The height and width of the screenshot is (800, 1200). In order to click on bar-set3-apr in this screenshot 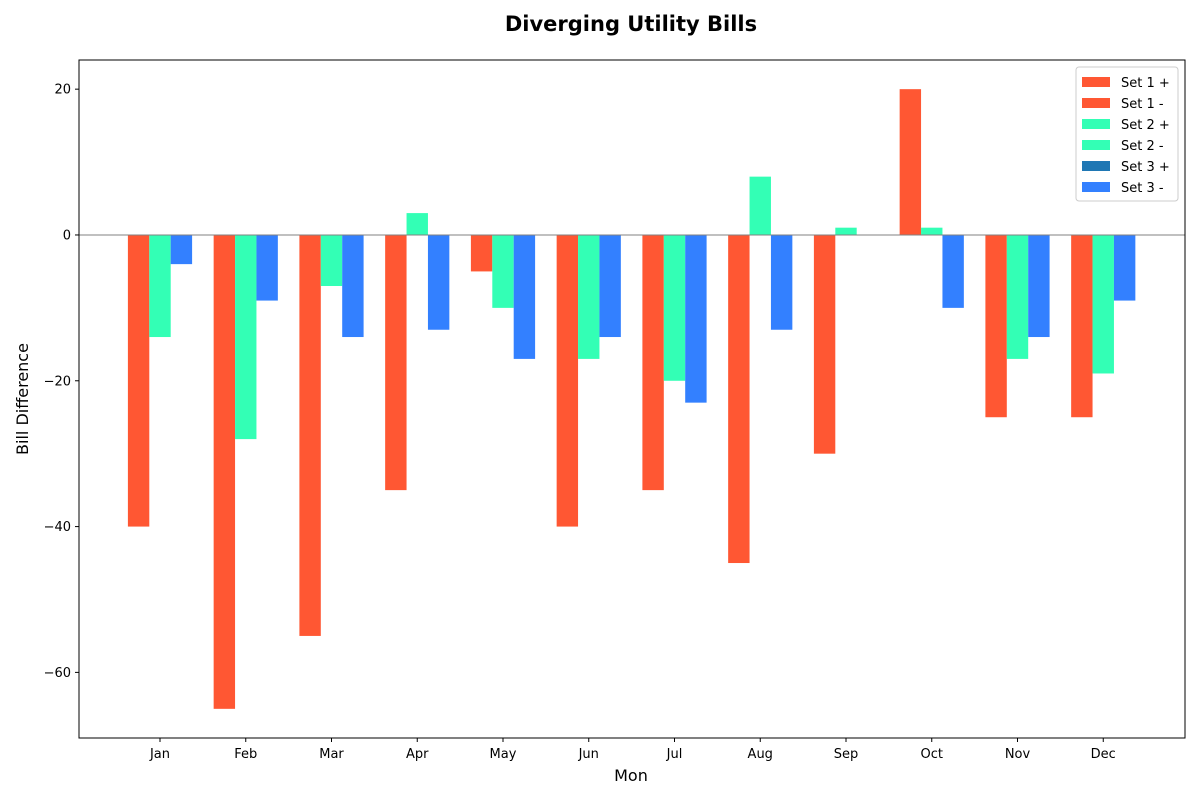, I will do `click(438, 282)`.